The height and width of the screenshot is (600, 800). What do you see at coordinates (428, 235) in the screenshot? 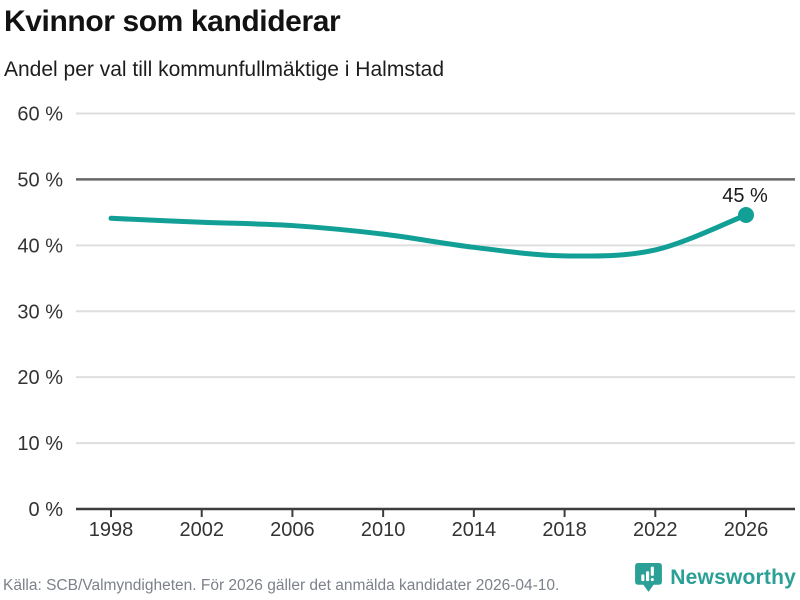
I see `trend-line` at bounding box center [428, 235].